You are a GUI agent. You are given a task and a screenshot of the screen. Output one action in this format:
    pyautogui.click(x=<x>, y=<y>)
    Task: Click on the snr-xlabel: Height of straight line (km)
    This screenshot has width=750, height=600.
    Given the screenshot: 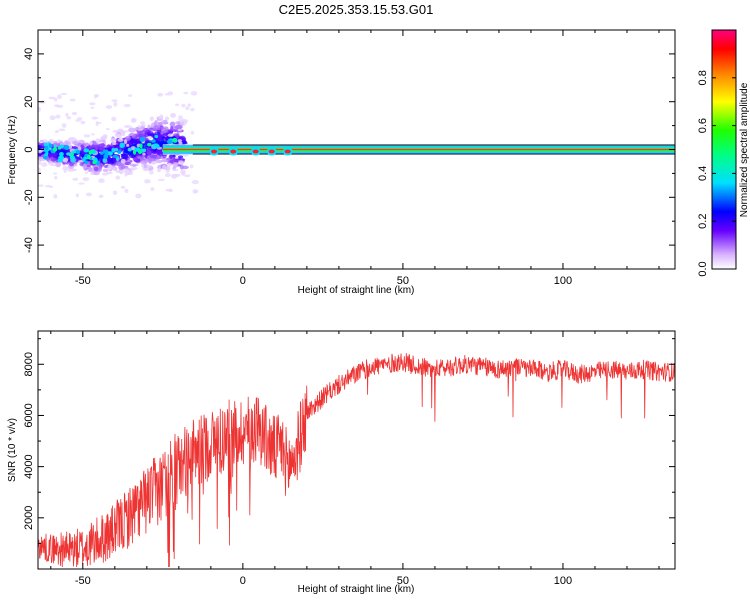 What is the action you would take?
    pyautogui.click(x=356, y=589)
    